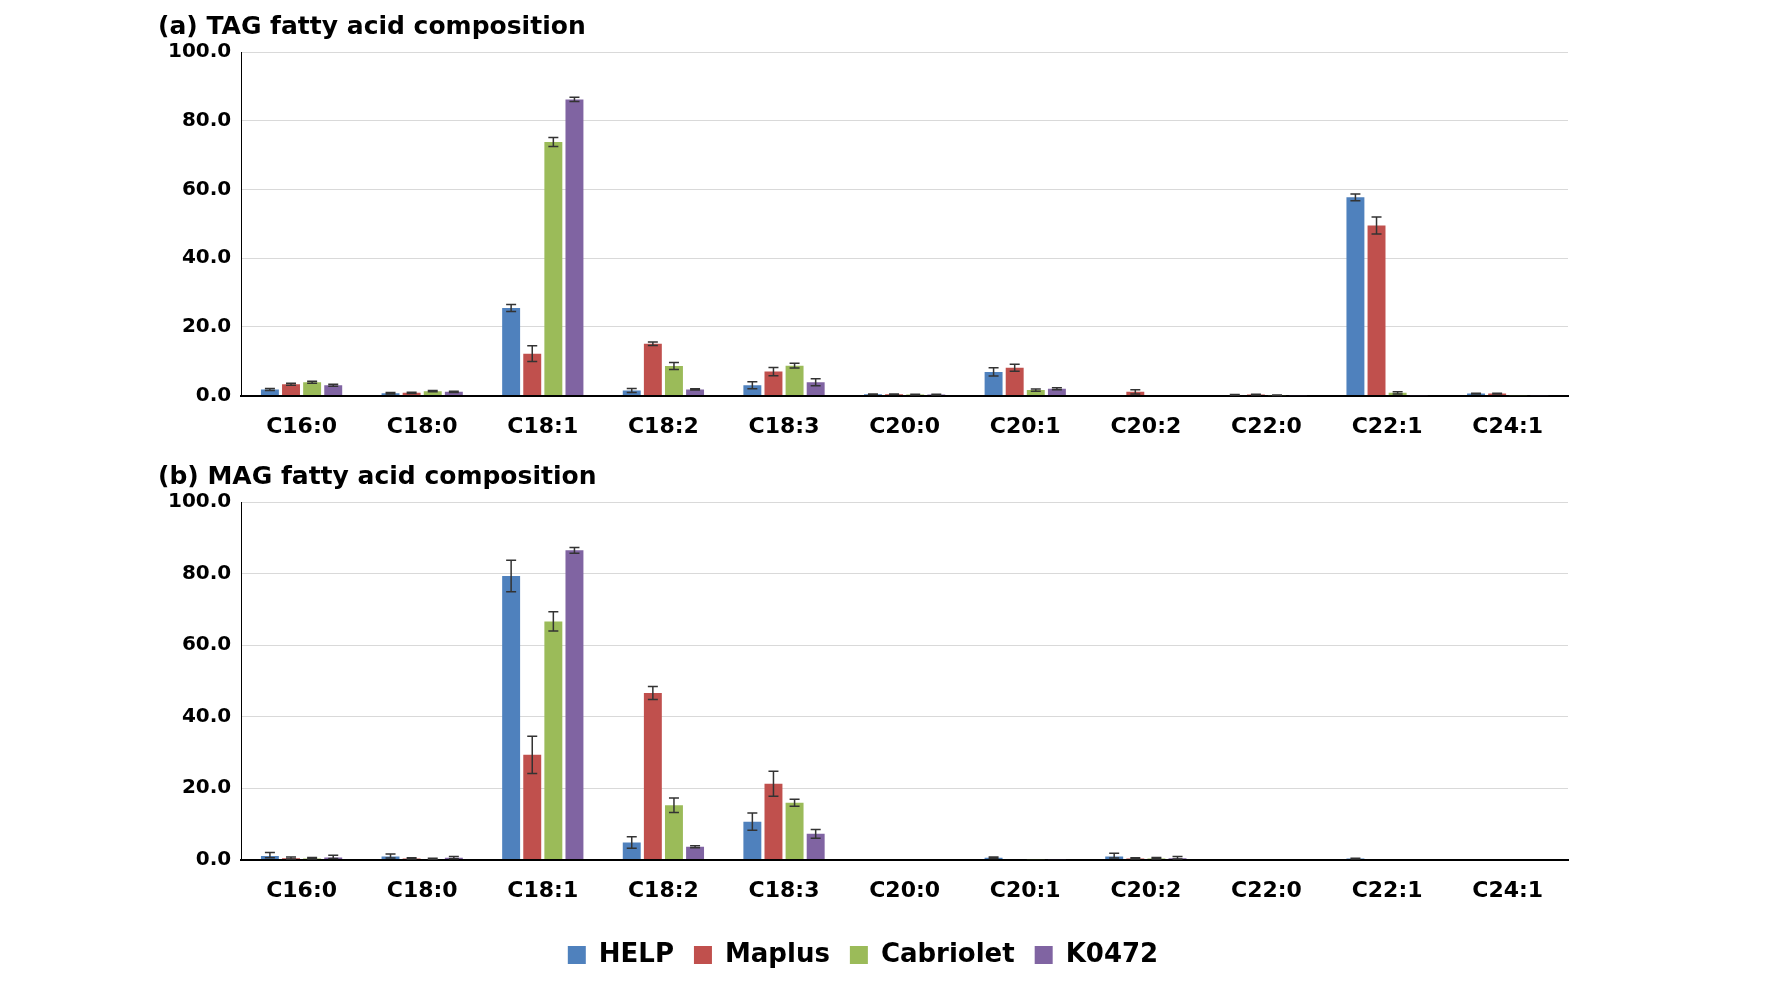  Describe the element at coordinates (1112, 952) in the screenshot. I see `legend-label: K0472` at that location.